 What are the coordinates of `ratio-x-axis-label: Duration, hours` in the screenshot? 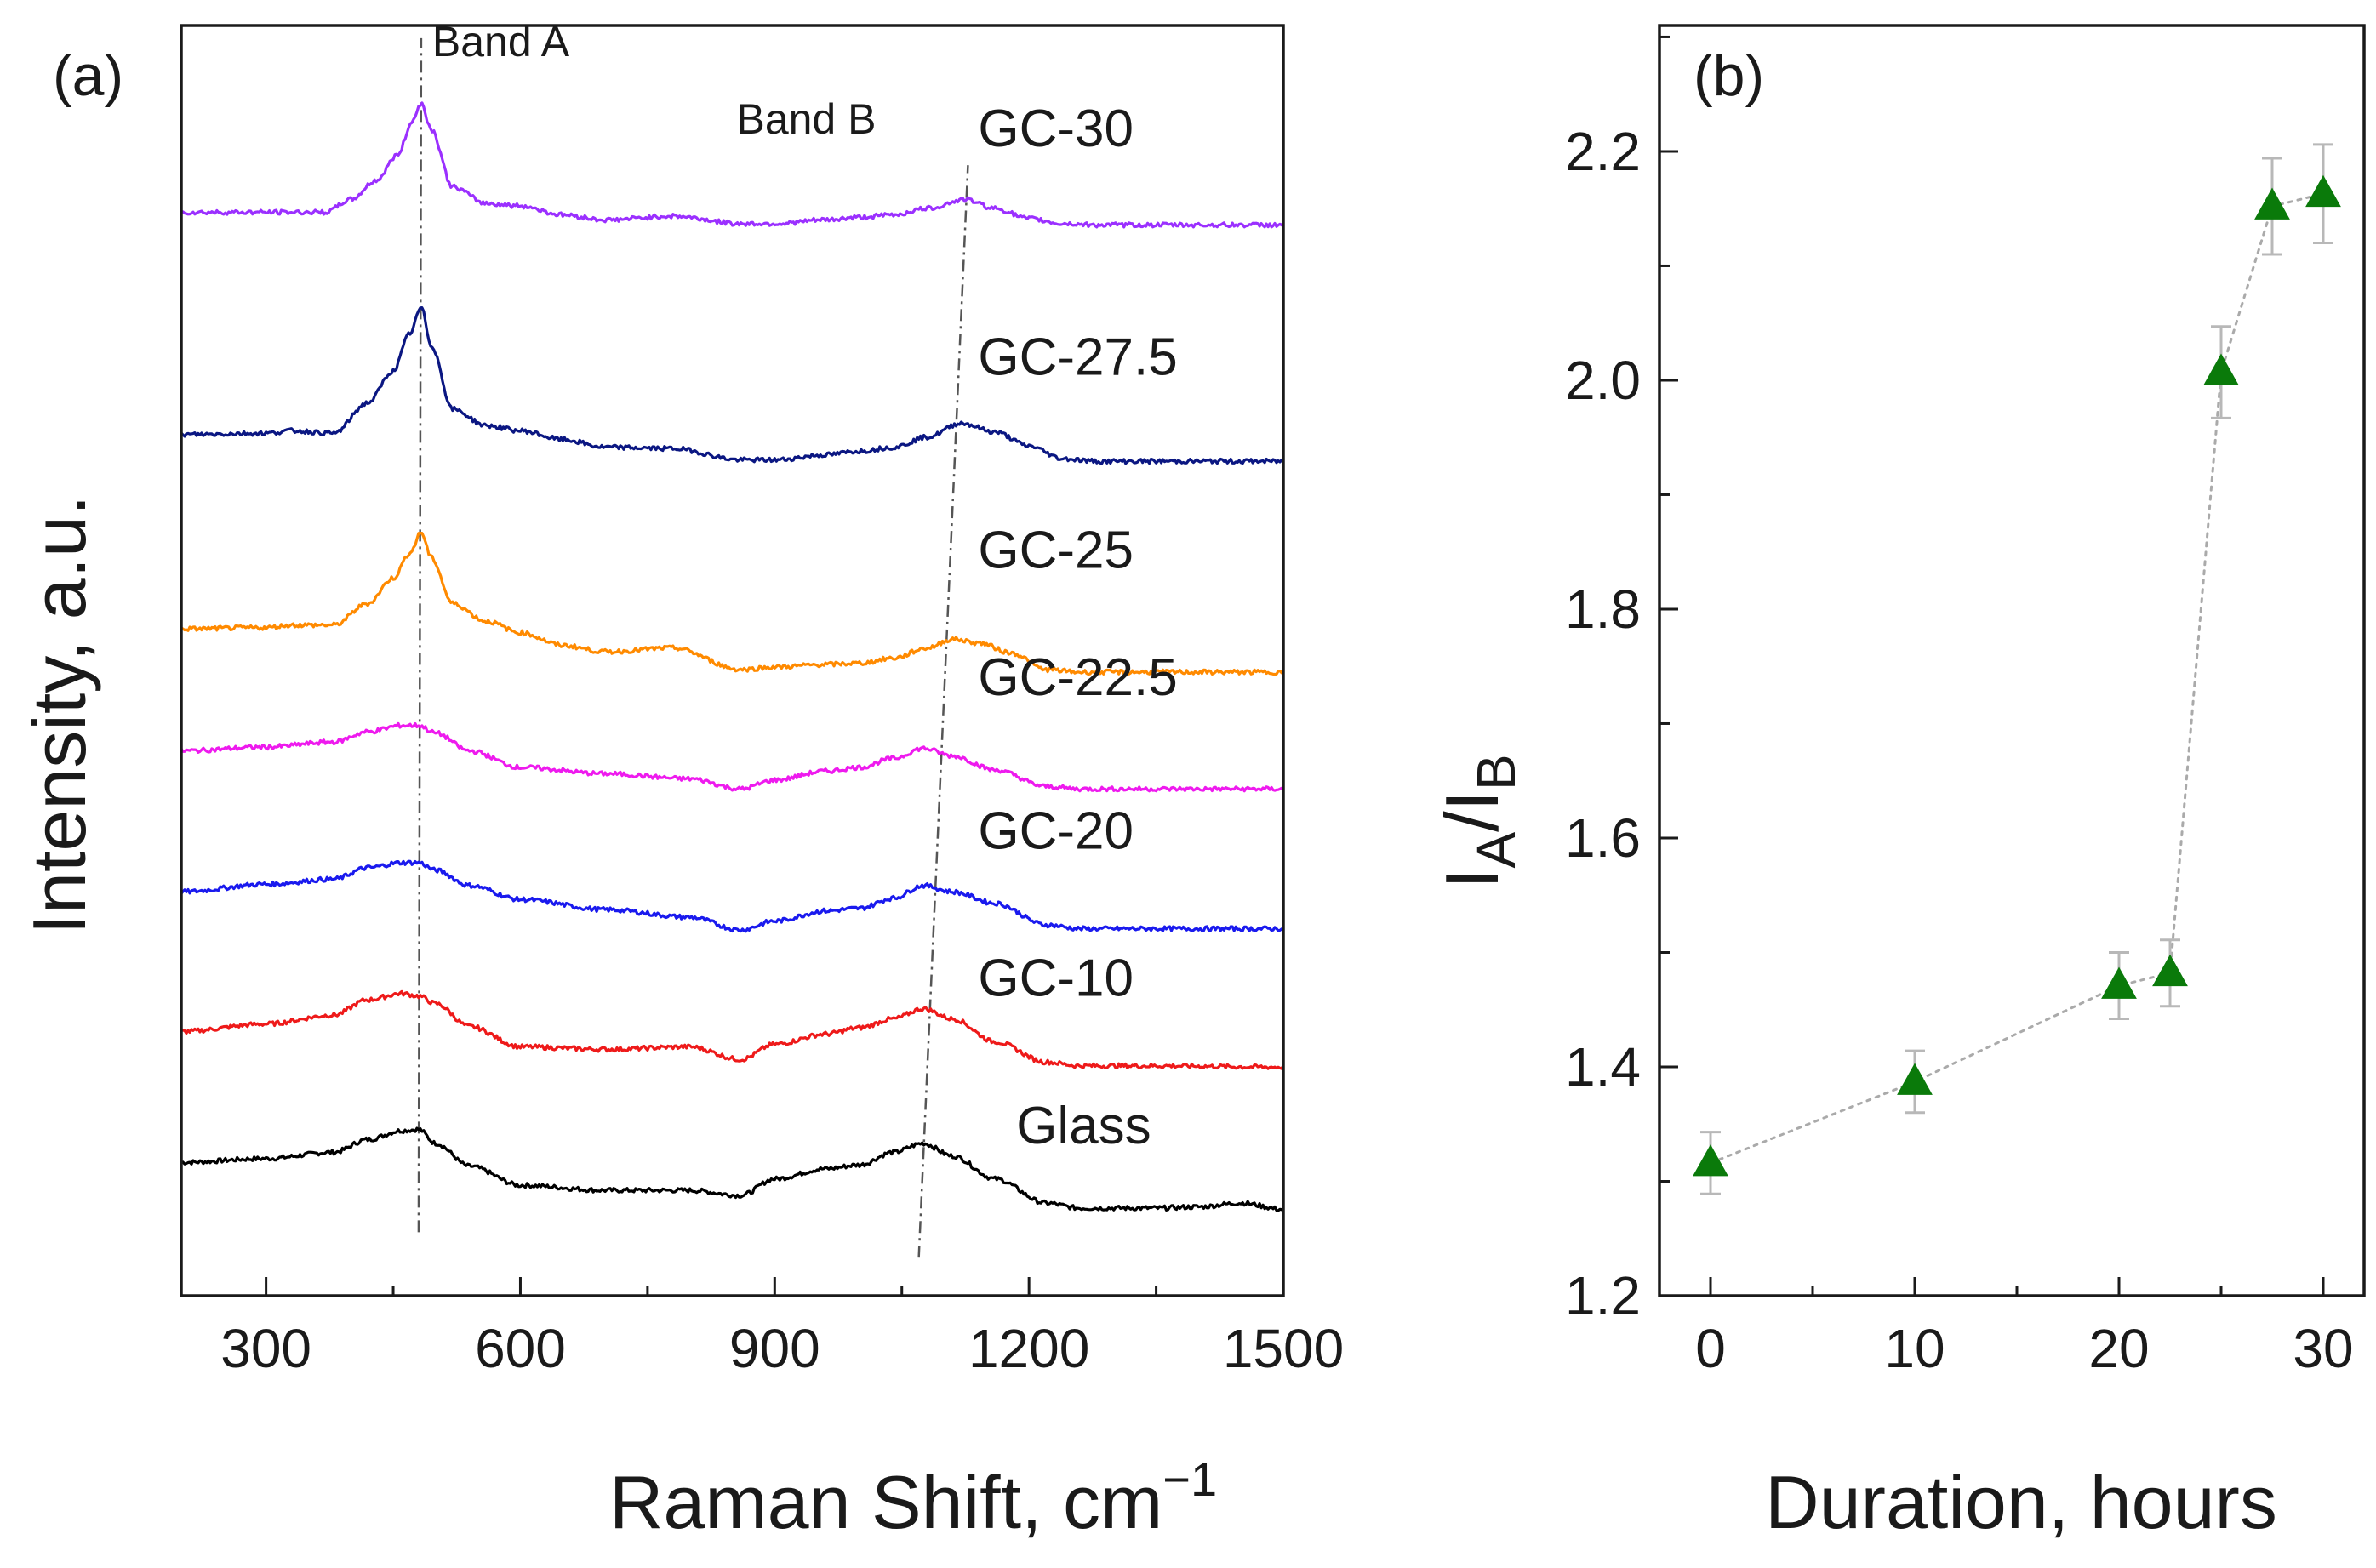 It's located at (2021, 1502).